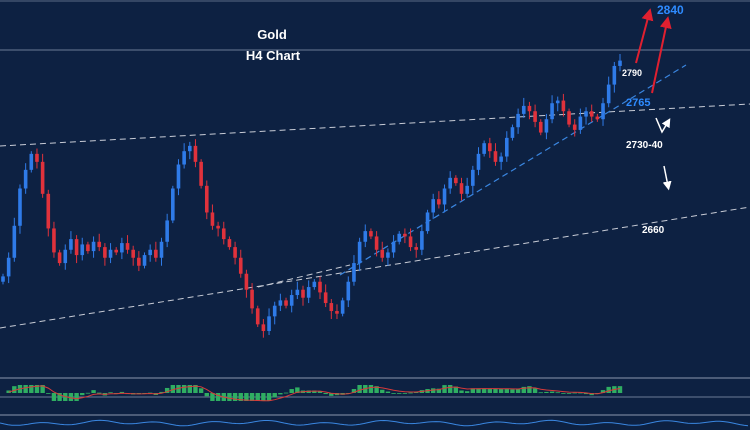 The image size is (750, 430). What do you see at coordinates (304, 276) in the screenshot?
I see `base-support-line` at bounding box center [304, 276].